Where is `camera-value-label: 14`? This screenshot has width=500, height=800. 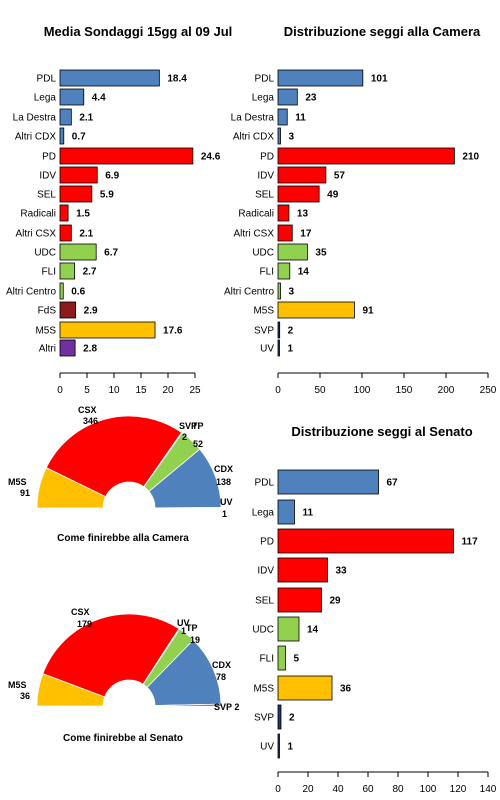
camera-value-label: 14 is located at coordinates (304, 272).